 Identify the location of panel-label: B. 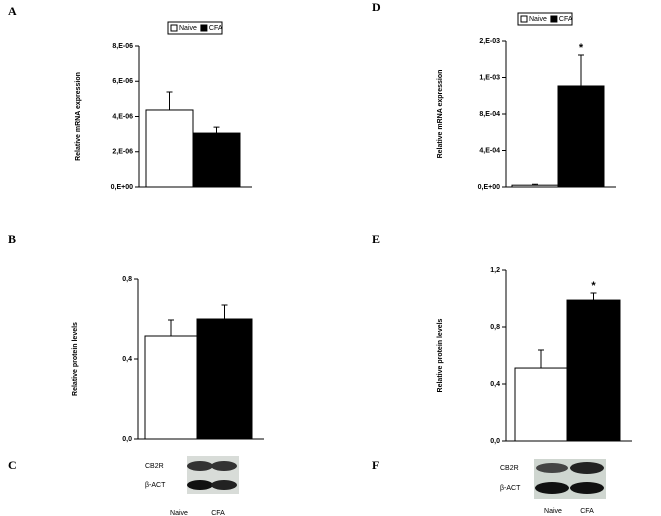
(12, 239).